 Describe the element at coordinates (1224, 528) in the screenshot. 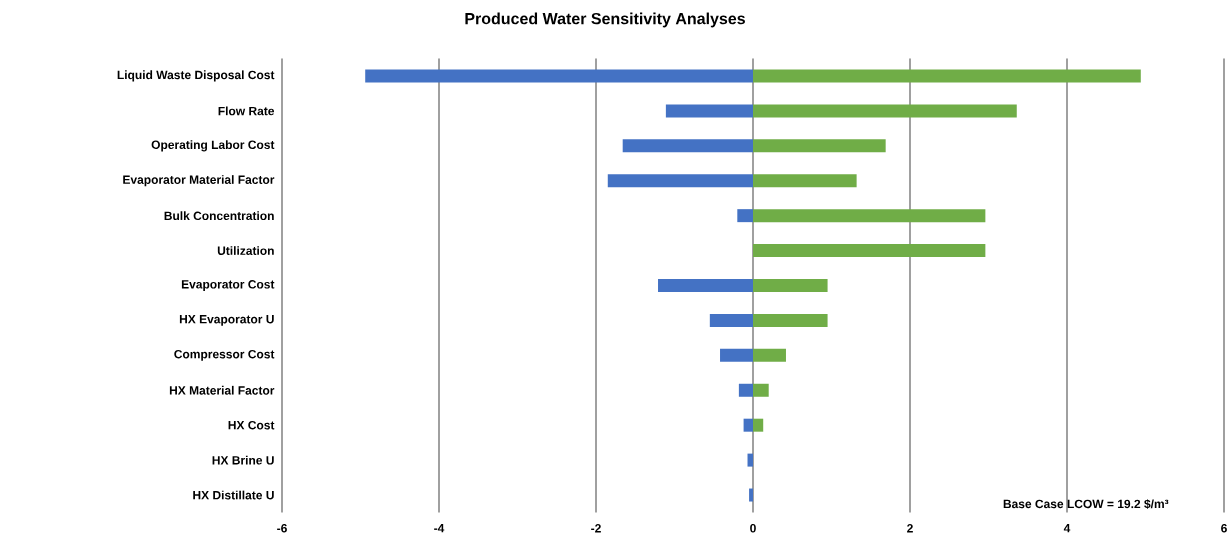

I see `x-tick-label: 6` at that location.